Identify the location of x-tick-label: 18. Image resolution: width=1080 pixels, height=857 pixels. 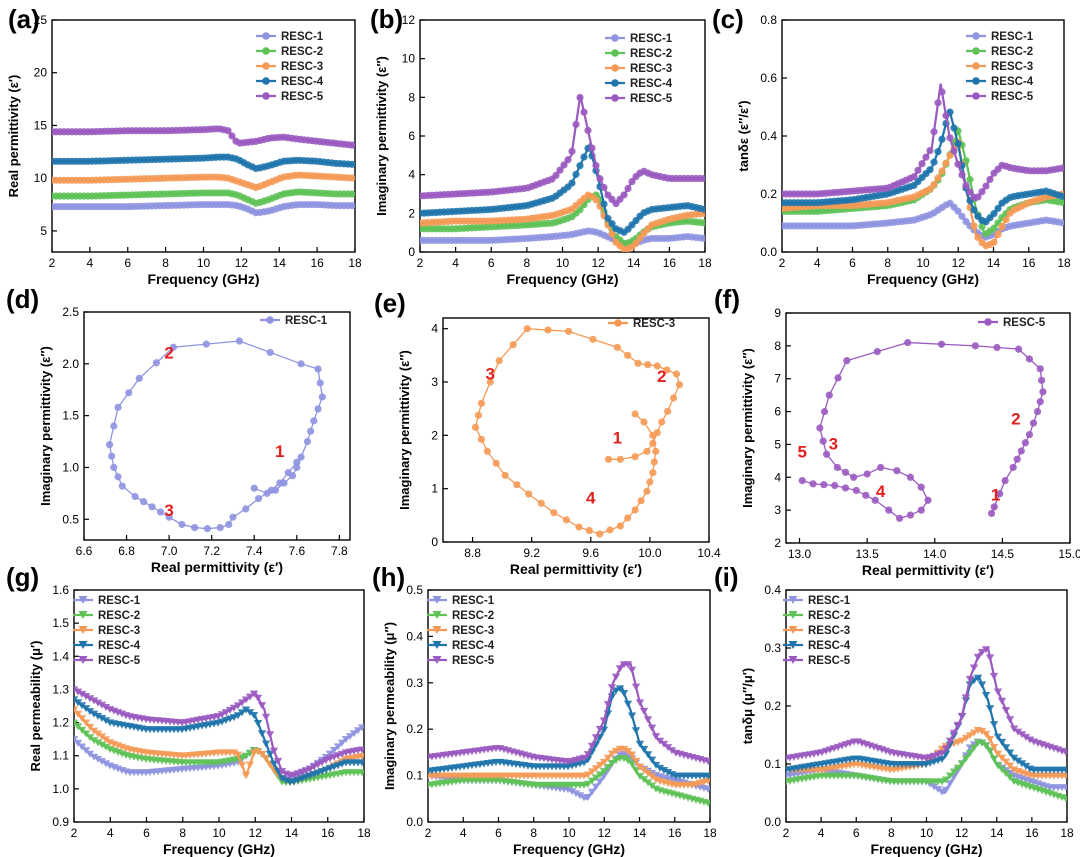
(705, 263).